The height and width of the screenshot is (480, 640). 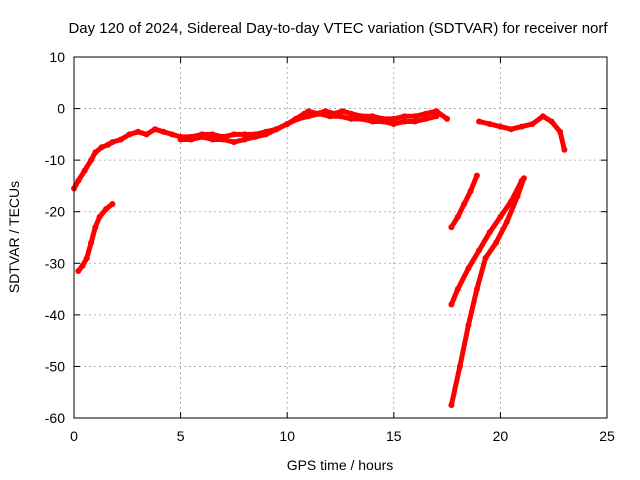 I want to click on y-tick-label: -60, so click(x=55, y=418).